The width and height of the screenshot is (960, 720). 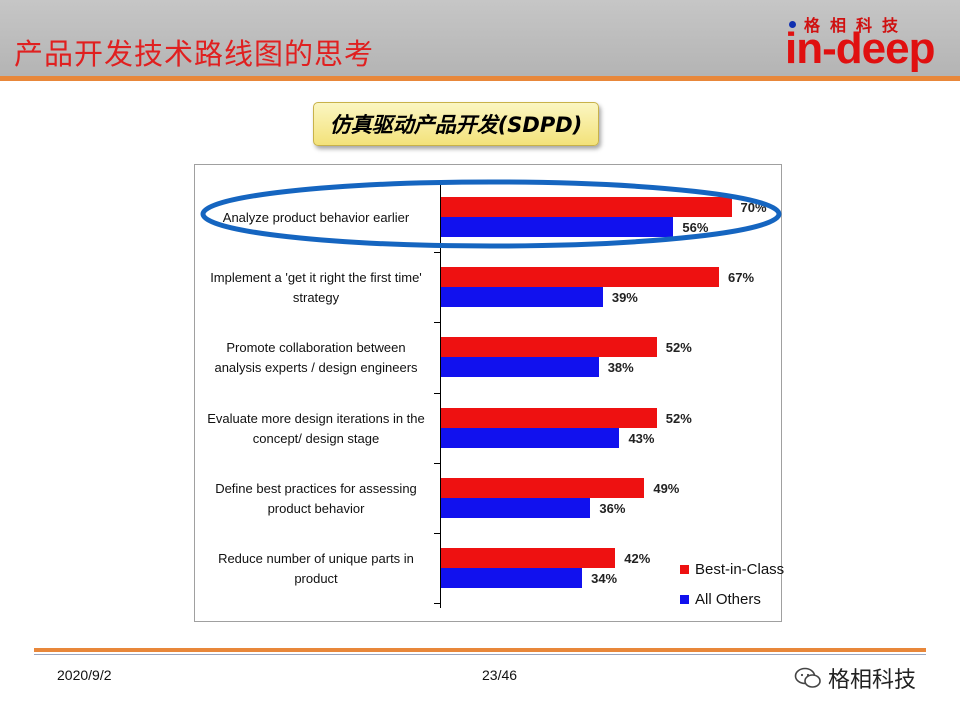 What do you see at coordinates (872, 680) in the screenshot?
I see `watermark-text: 格相科技` at bounding box center [872, 680].